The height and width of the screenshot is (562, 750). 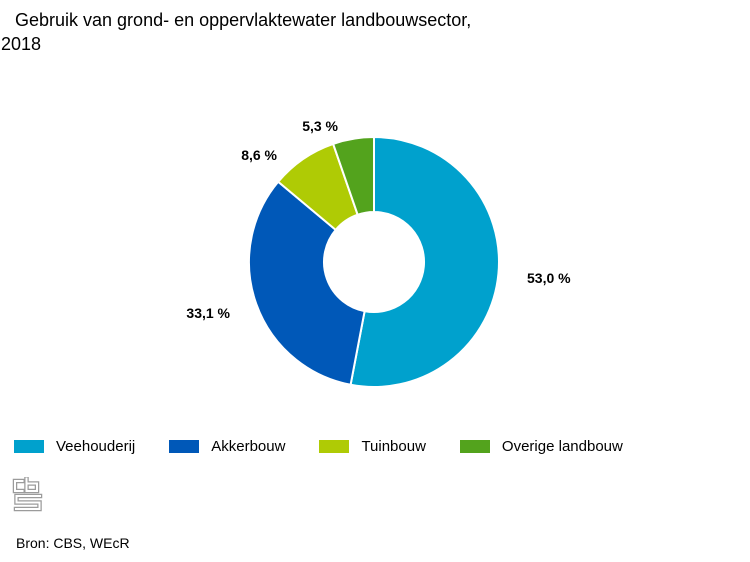 What do you see at coordinates (21, 44) in the screenshot?
I see `chart-title-line2: 2018` at bounding box center [21, 44].